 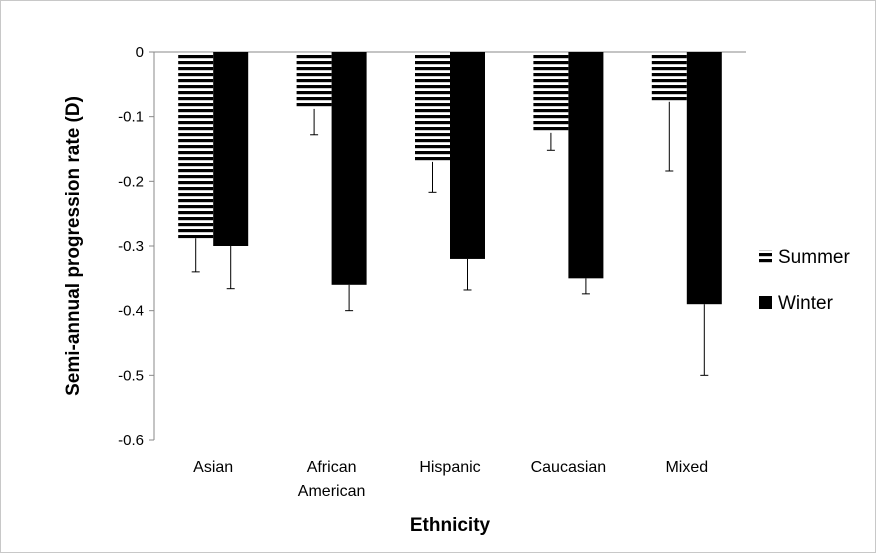 I want to click on legend-label-winter: Winter, so click(x=806, y=303).